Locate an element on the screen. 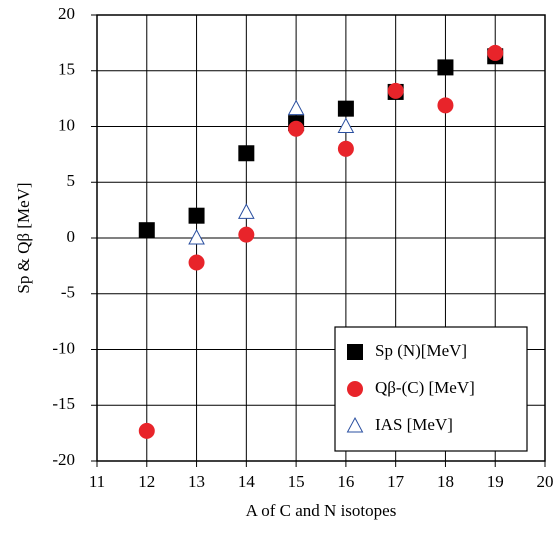 This screenshot has width=555, height=543. y-tick-label: -20 is located at coordinates (63, 459).